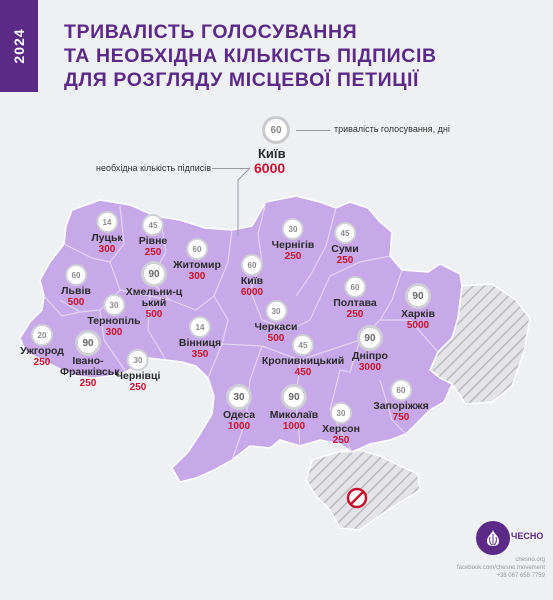  I want to click on city-name: Чернігів, so click(293, 245).